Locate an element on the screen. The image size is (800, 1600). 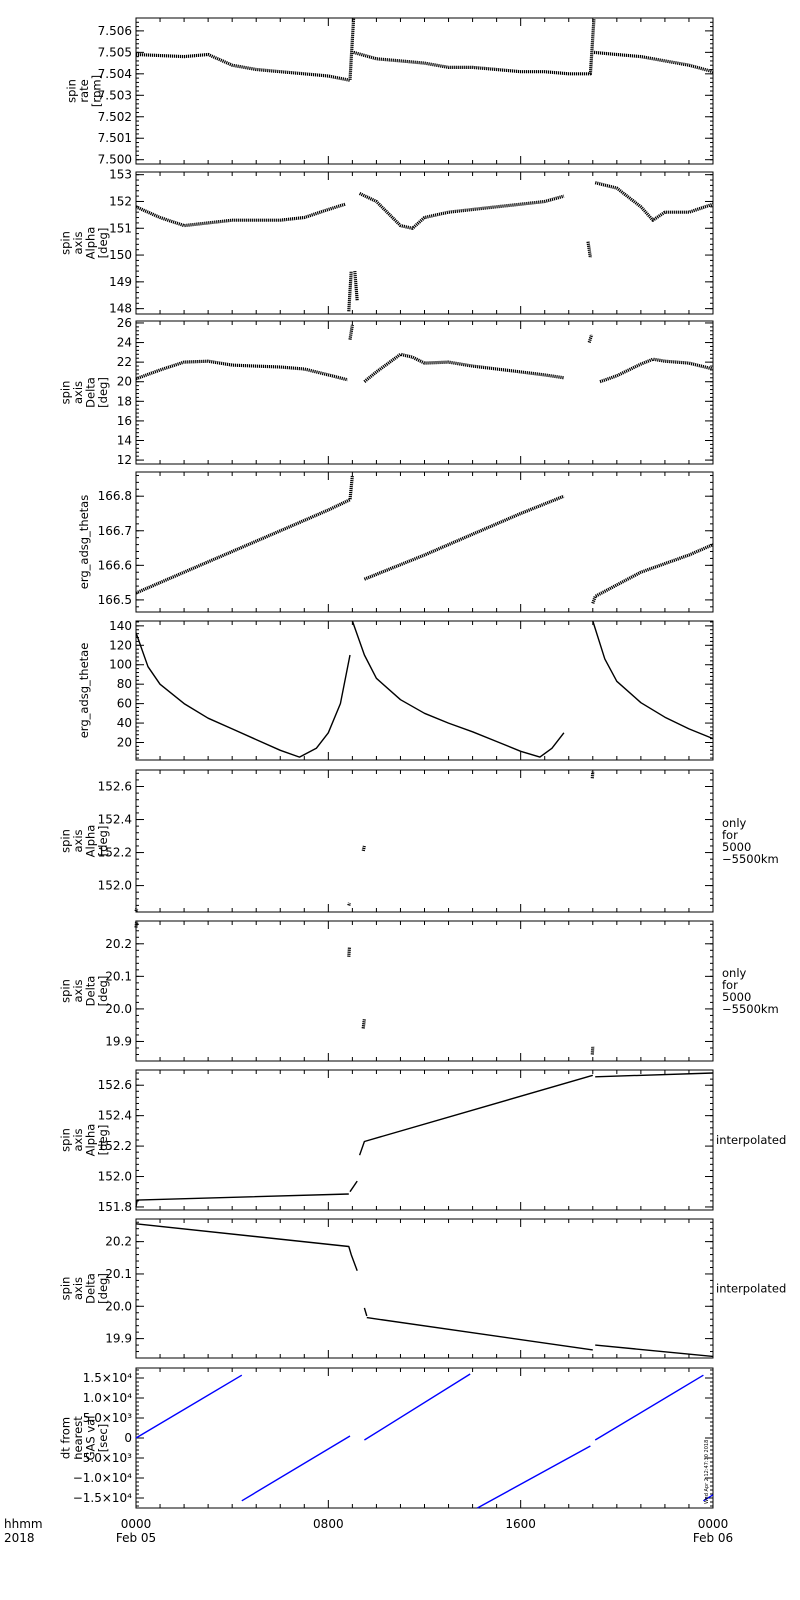
y-tick-label: 7.501 is located at coordinates (115, 138).